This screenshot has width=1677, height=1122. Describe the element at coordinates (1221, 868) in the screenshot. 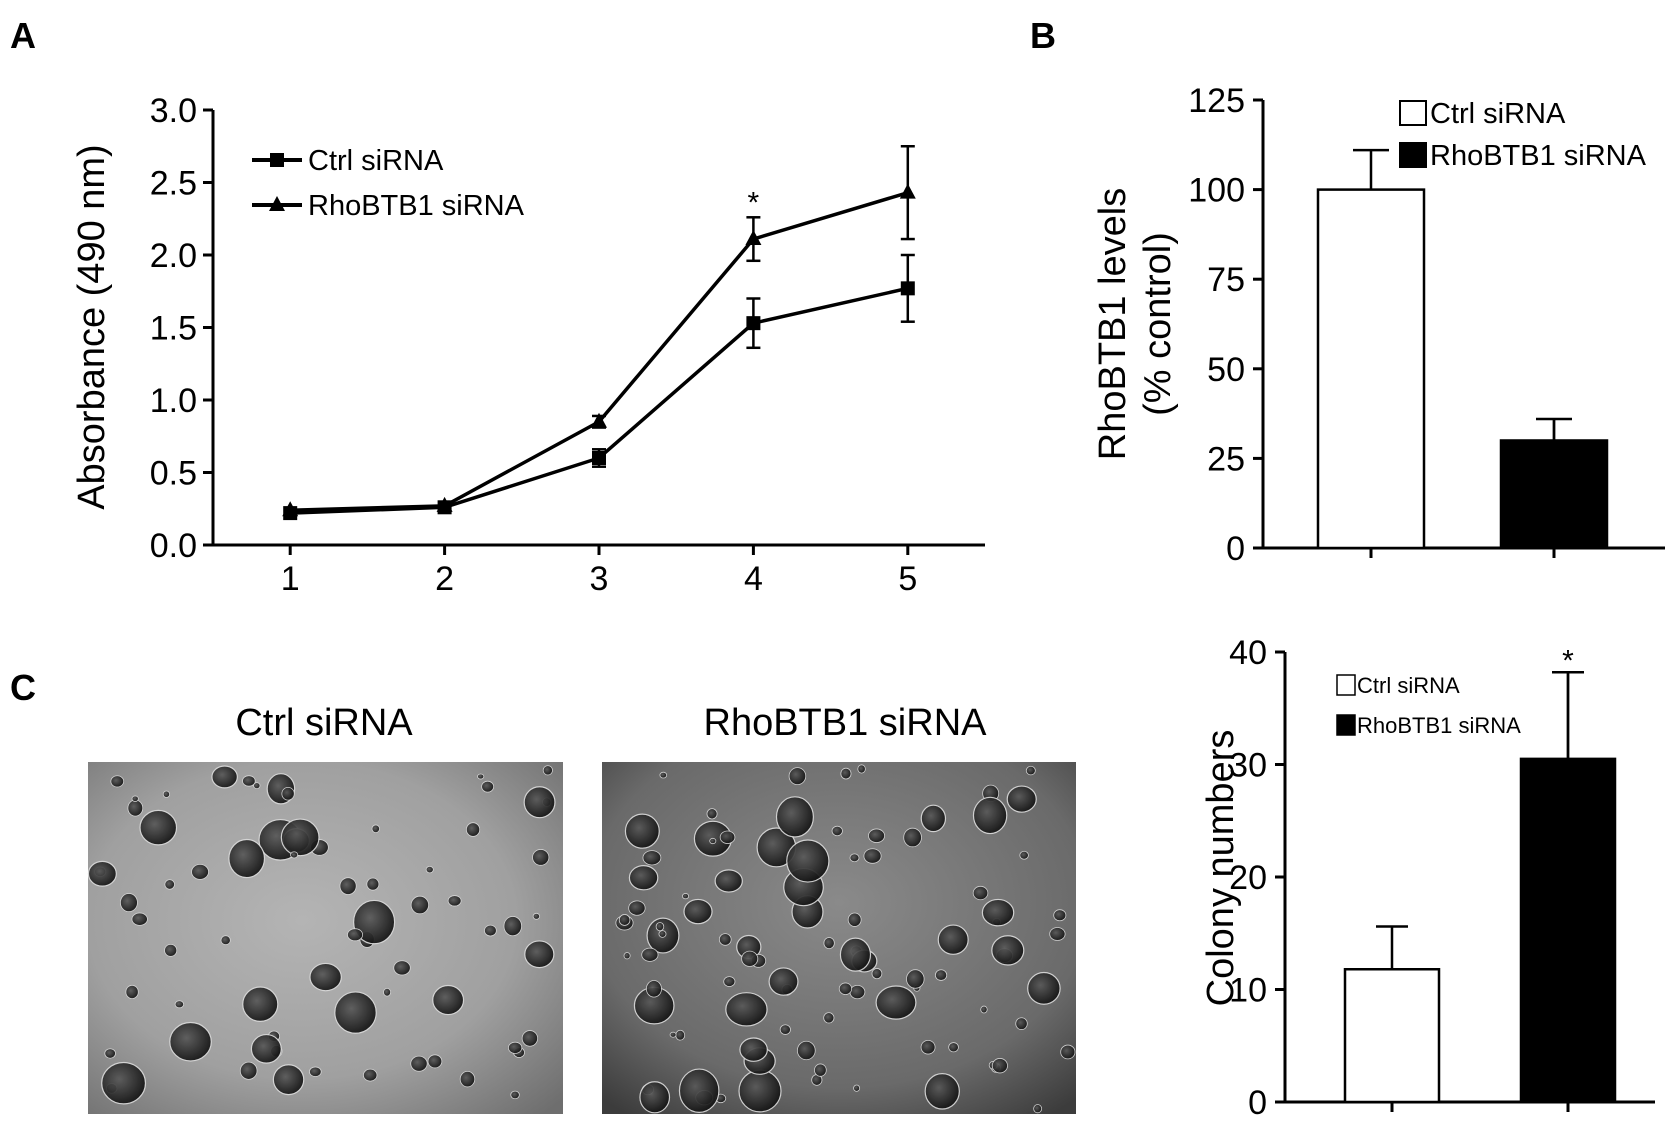

I see `chart-c-y-axis-label: Colony numbers` at that location.